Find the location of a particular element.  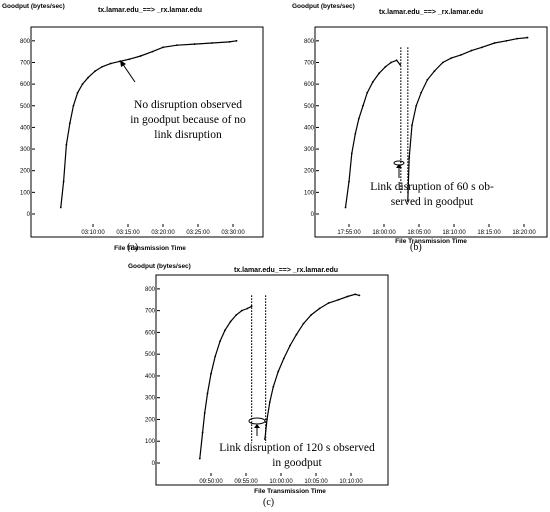

panel-a-title: tx.lamar.edu_==> _rx.lamar.edu is located at coordinates (150, 10).